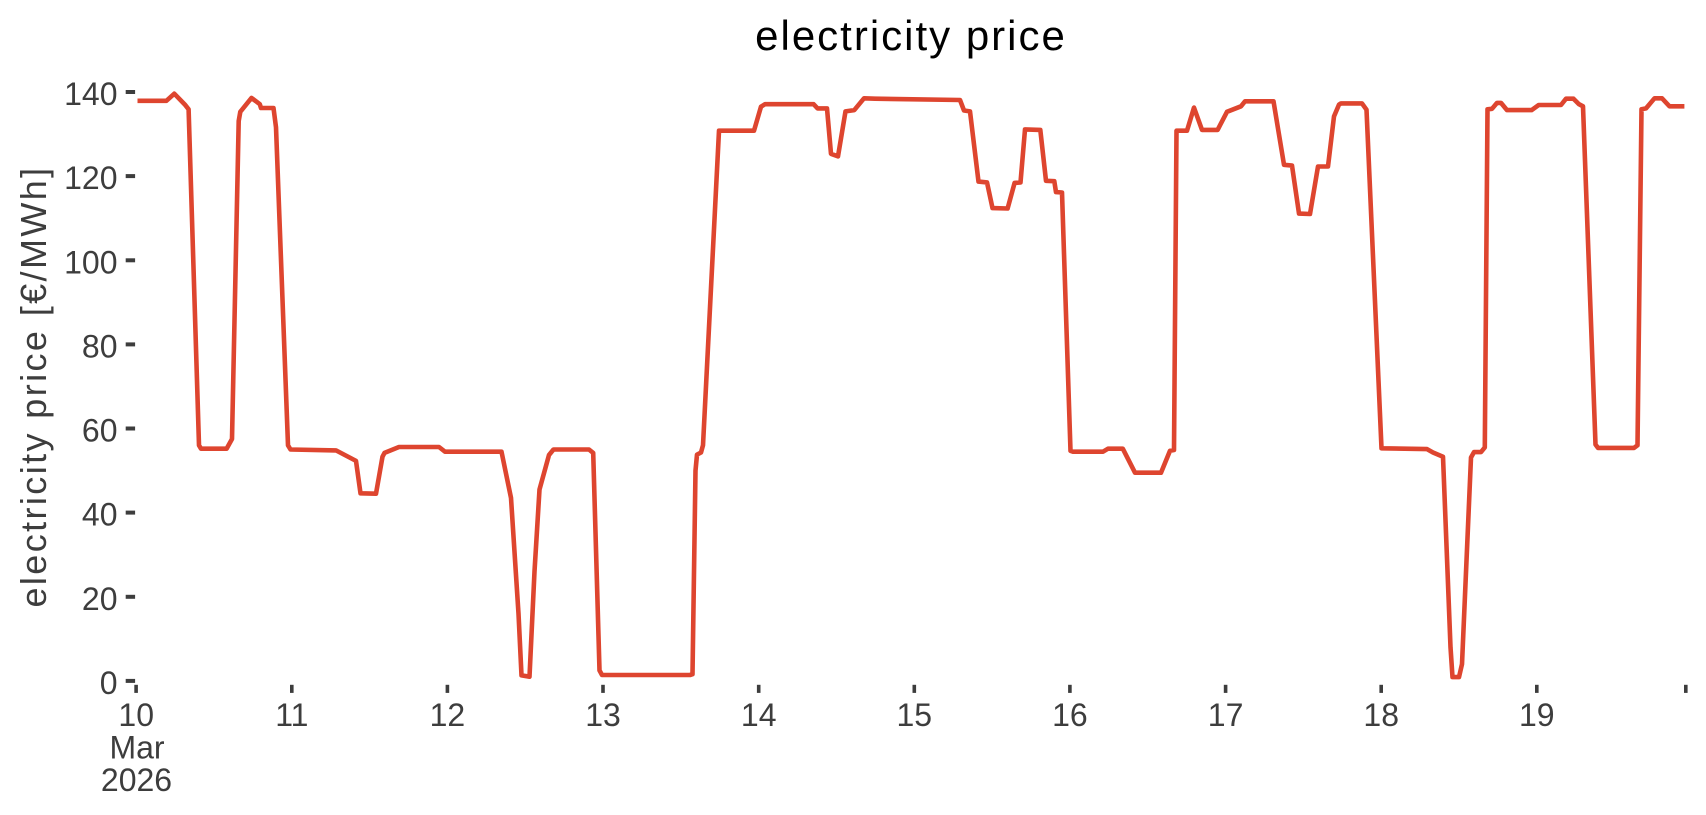 The height and width of the screenshot is (815, 1706). I want to click on svg-text: 60, so click(100, 431).